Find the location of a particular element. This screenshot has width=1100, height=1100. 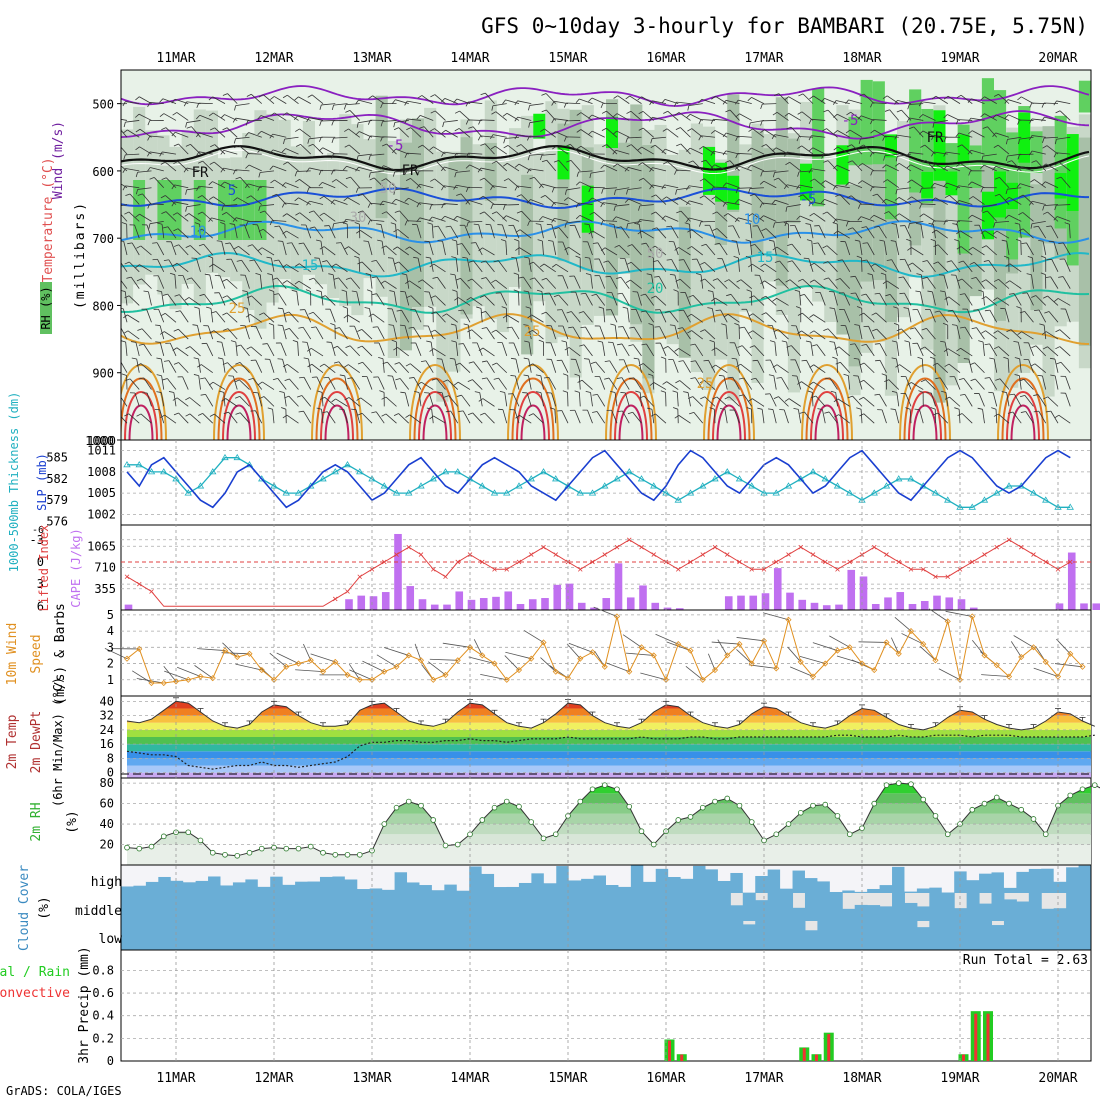

precip-bar-convective is located at coordinates (963, 1057).